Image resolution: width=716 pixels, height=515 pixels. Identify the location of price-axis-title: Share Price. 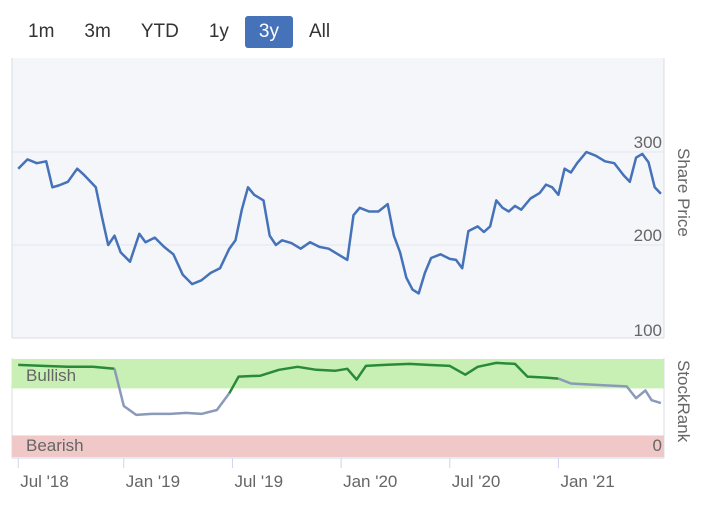
(683, 192).